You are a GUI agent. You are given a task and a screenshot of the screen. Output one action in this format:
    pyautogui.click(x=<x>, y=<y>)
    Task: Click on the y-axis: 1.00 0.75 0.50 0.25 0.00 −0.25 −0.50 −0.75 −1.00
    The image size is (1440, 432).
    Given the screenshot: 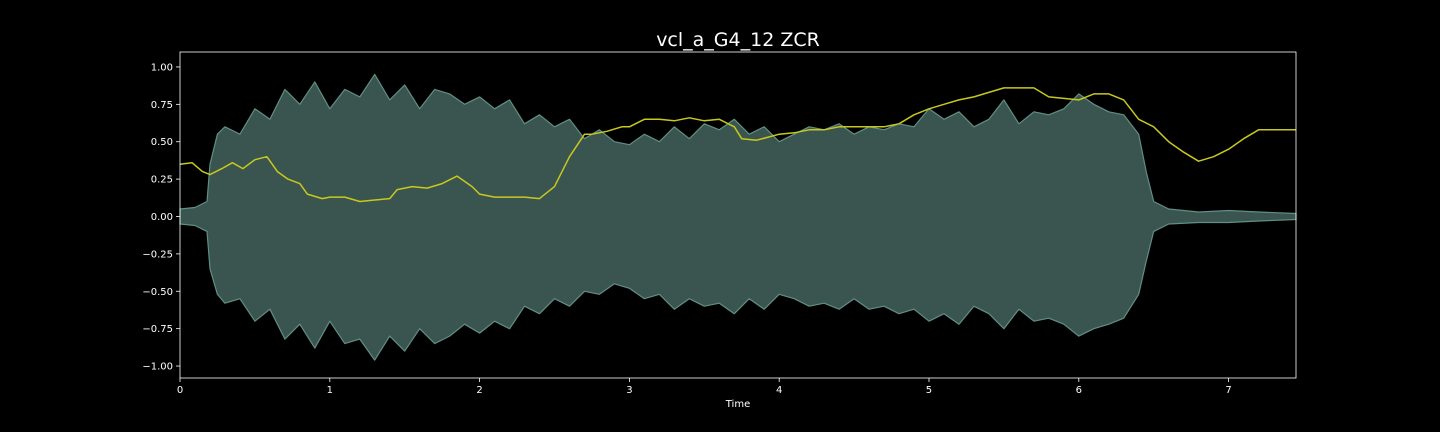 What is the action you would take?
    pyautogui.click(x=161, y=217)
    